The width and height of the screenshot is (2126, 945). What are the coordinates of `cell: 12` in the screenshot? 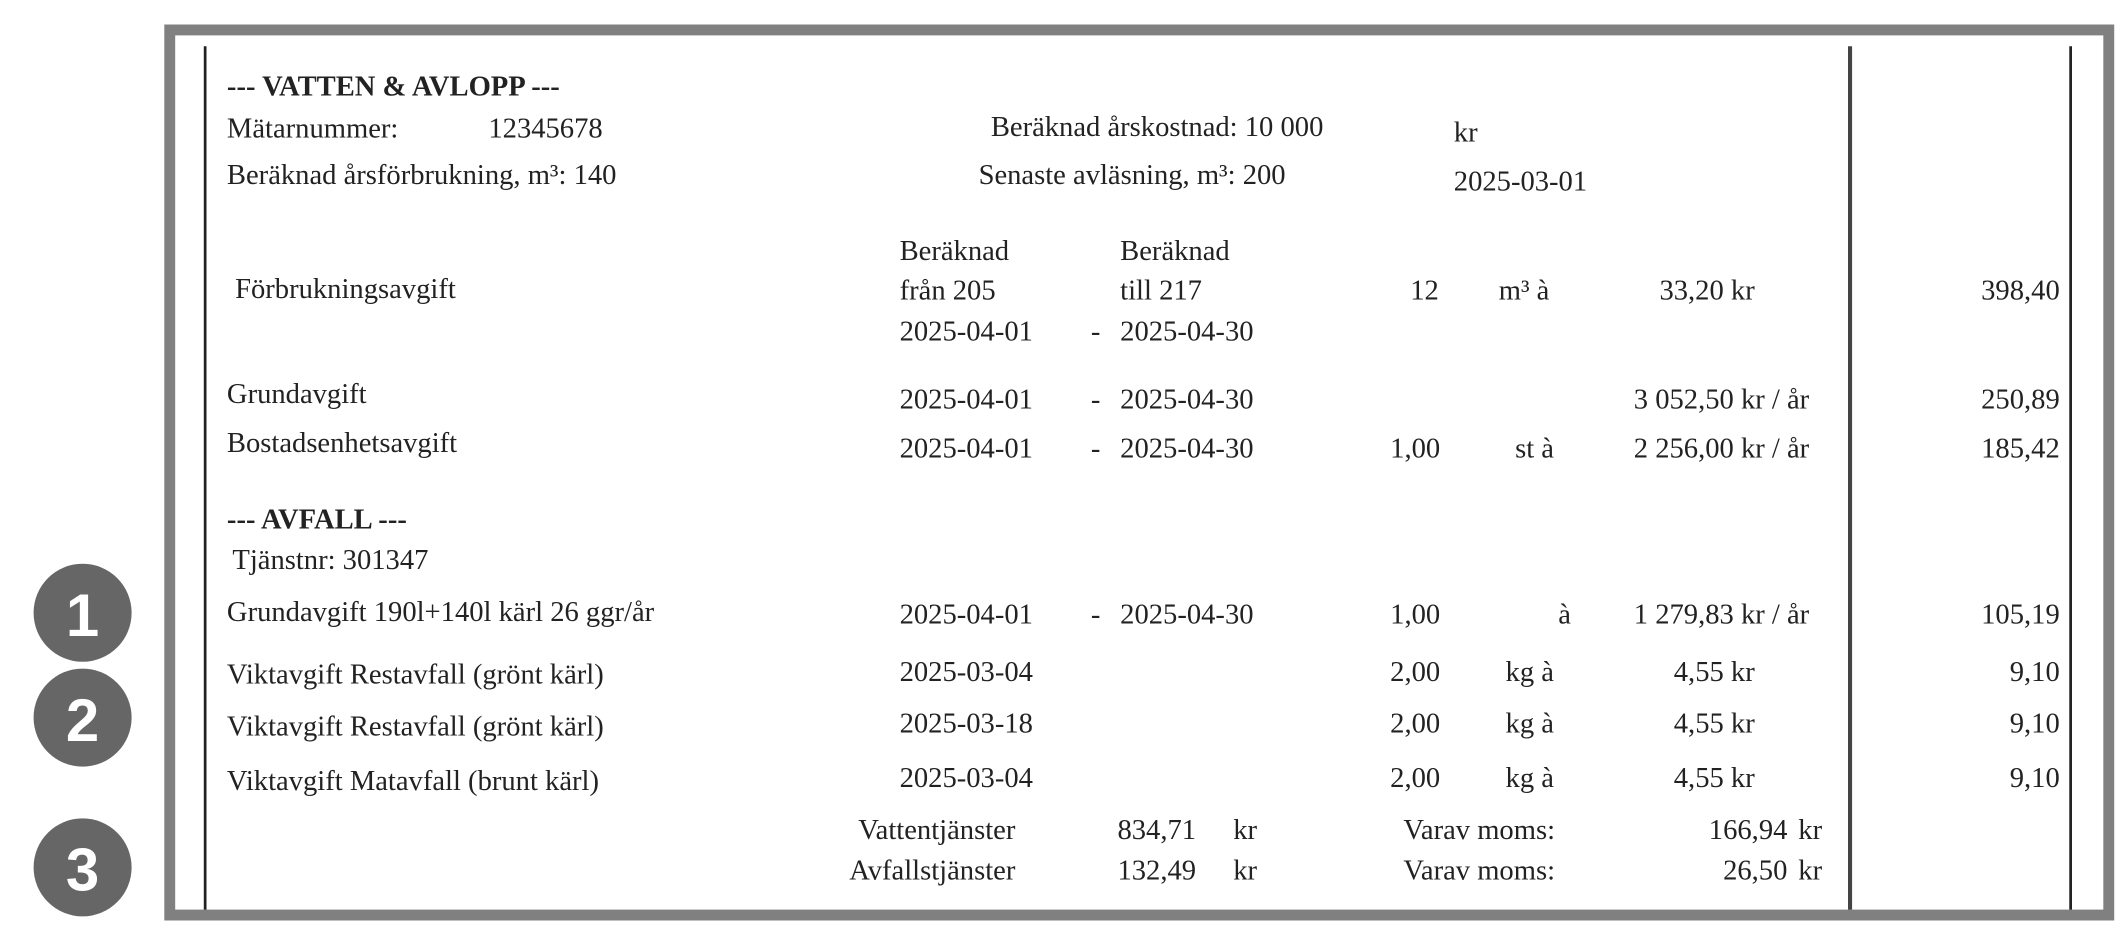 It's located at (1424, 291).